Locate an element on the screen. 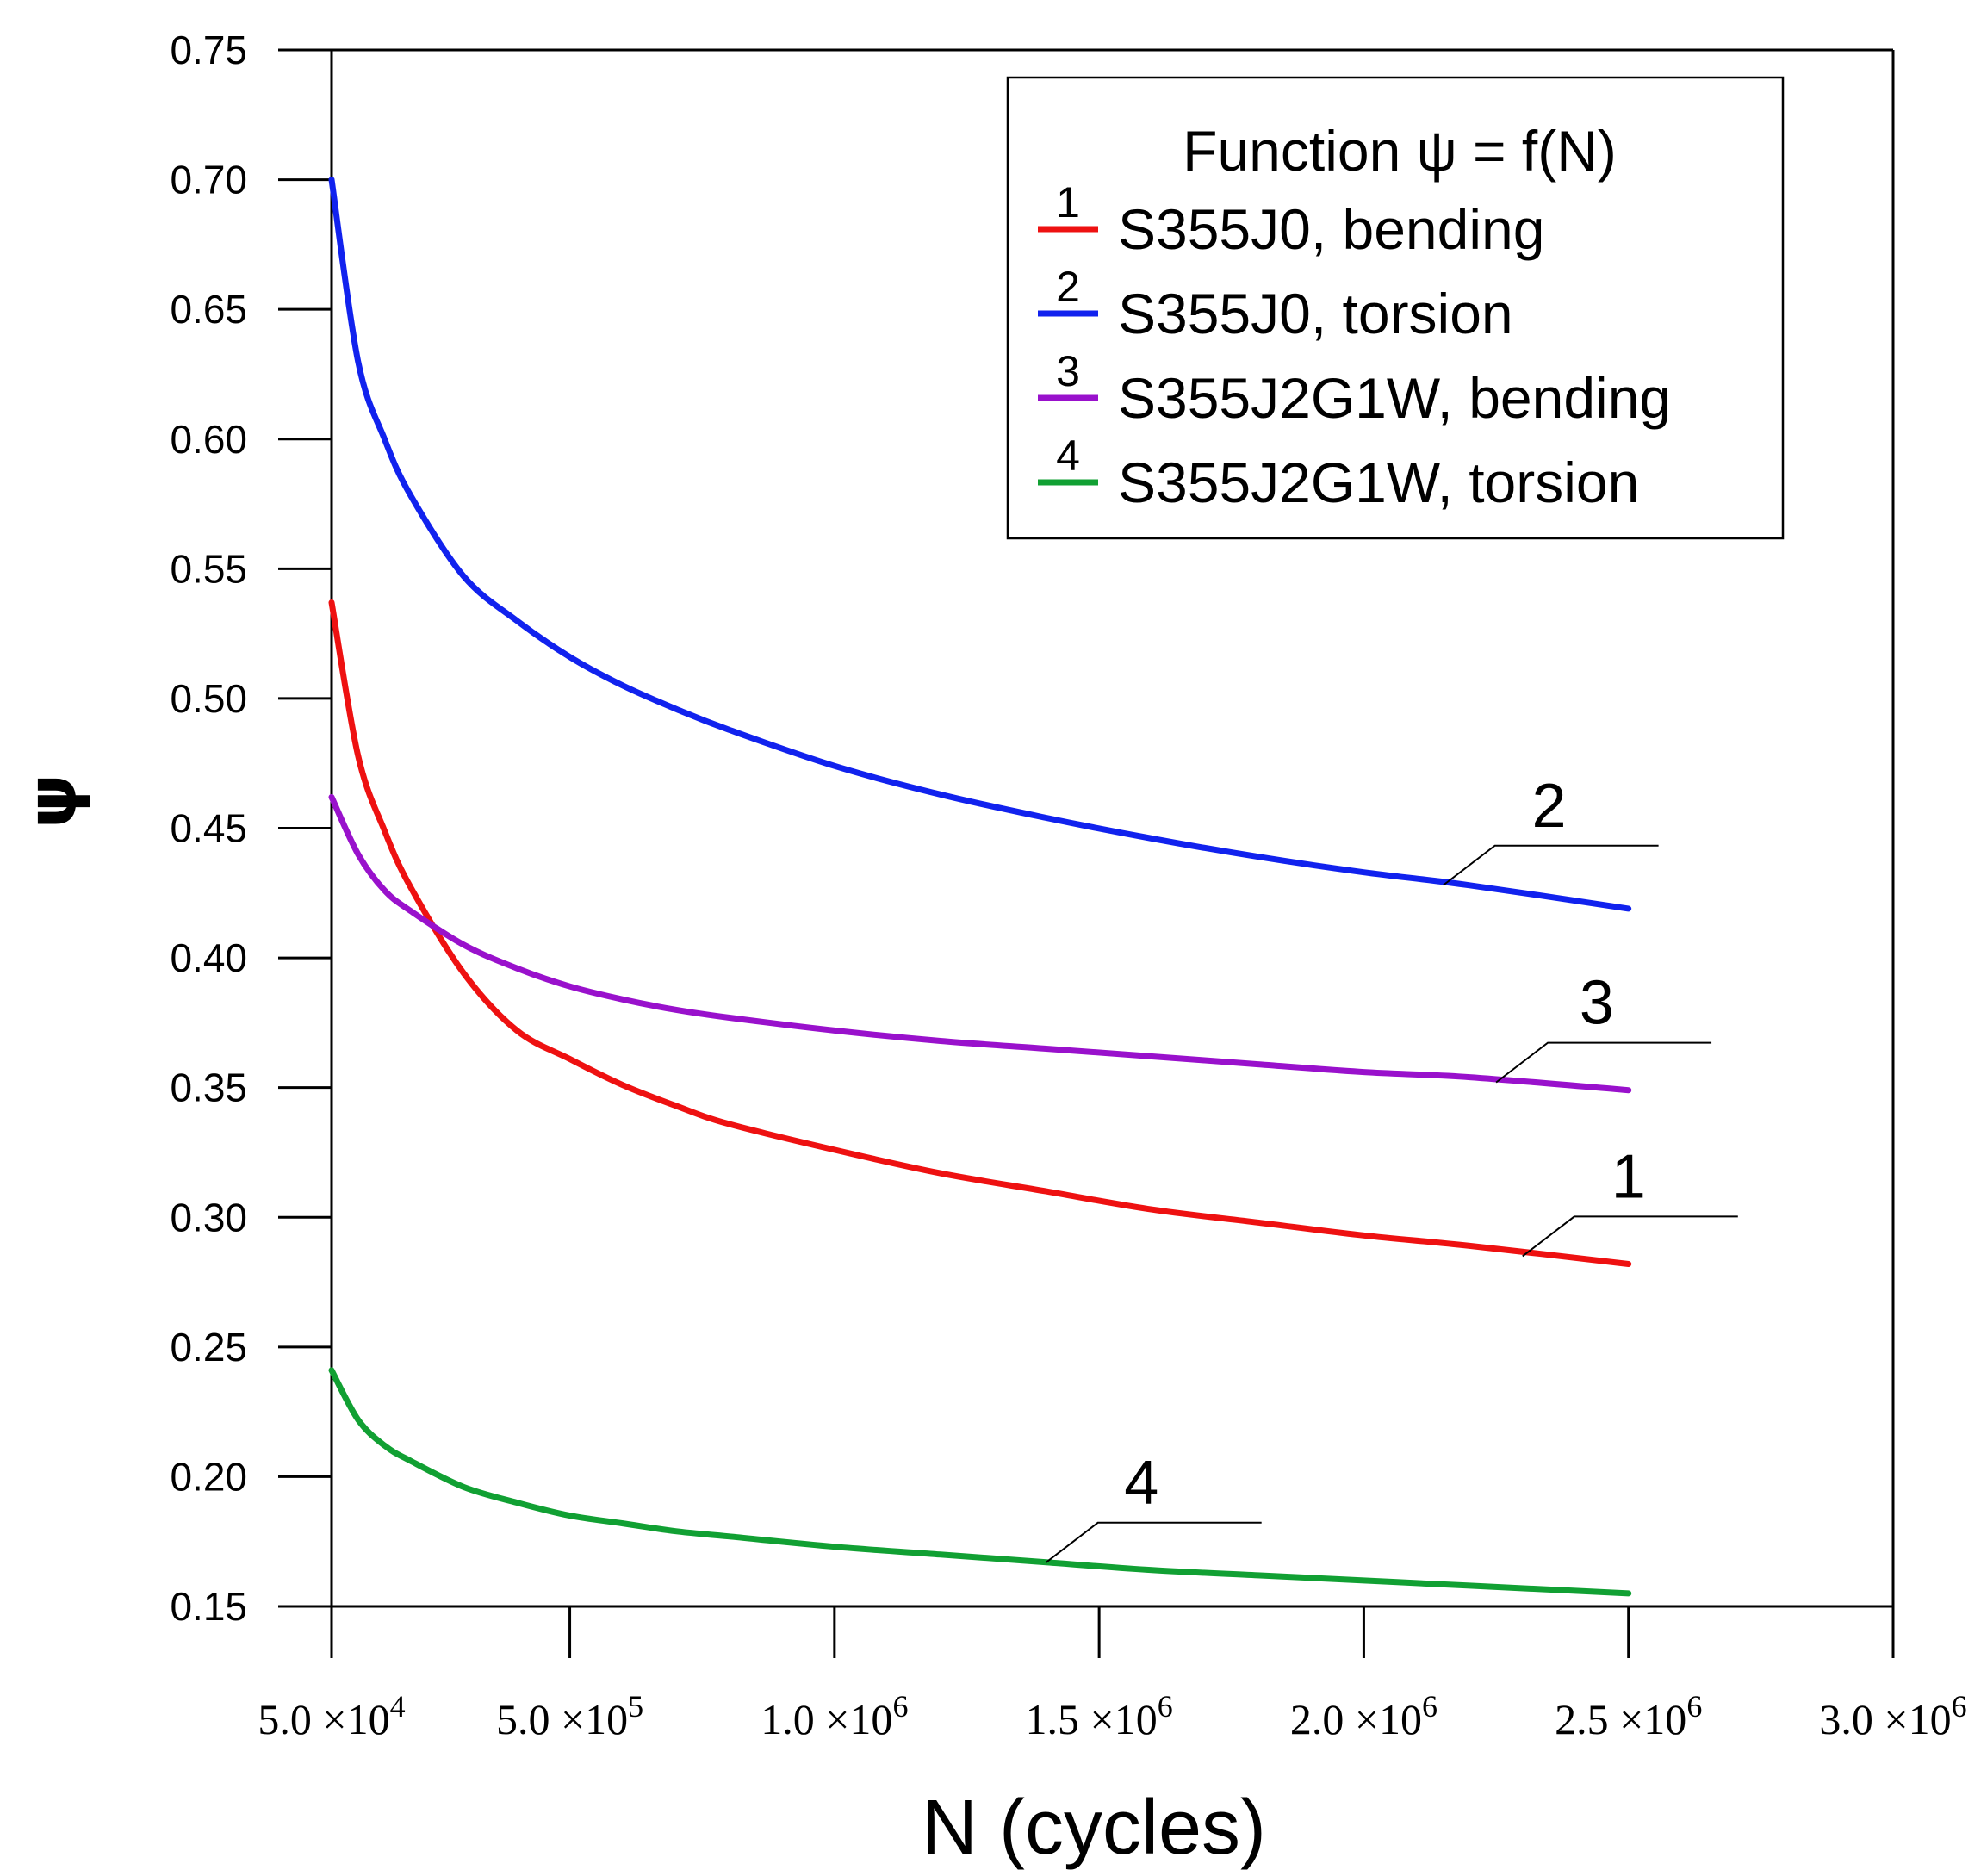 Image resolution: width=1987 pixels, height=1876 pixels. x-tick-label: 2.0 ×10⁶ is located at coordinates (1363, 1716).